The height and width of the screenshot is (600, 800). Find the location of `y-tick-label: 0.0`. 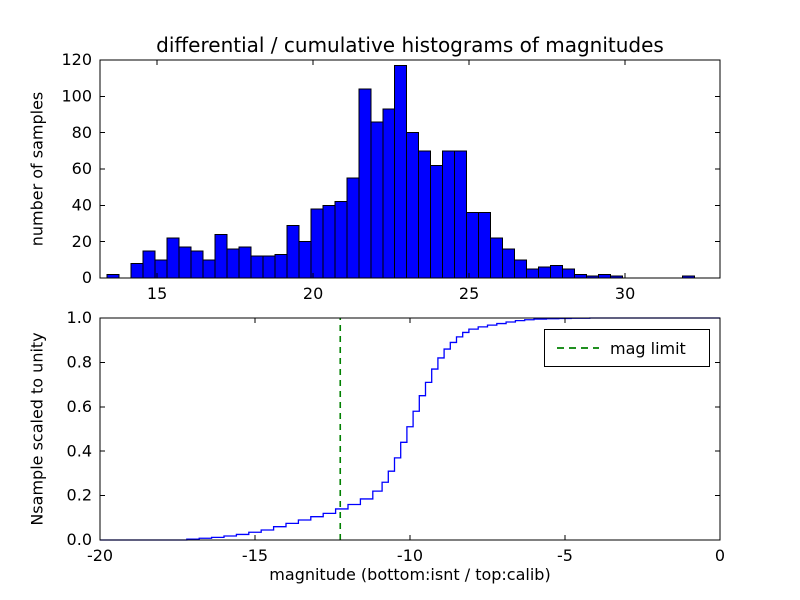

y-tick-label: 0.0 is located at coordinates (79, 539).